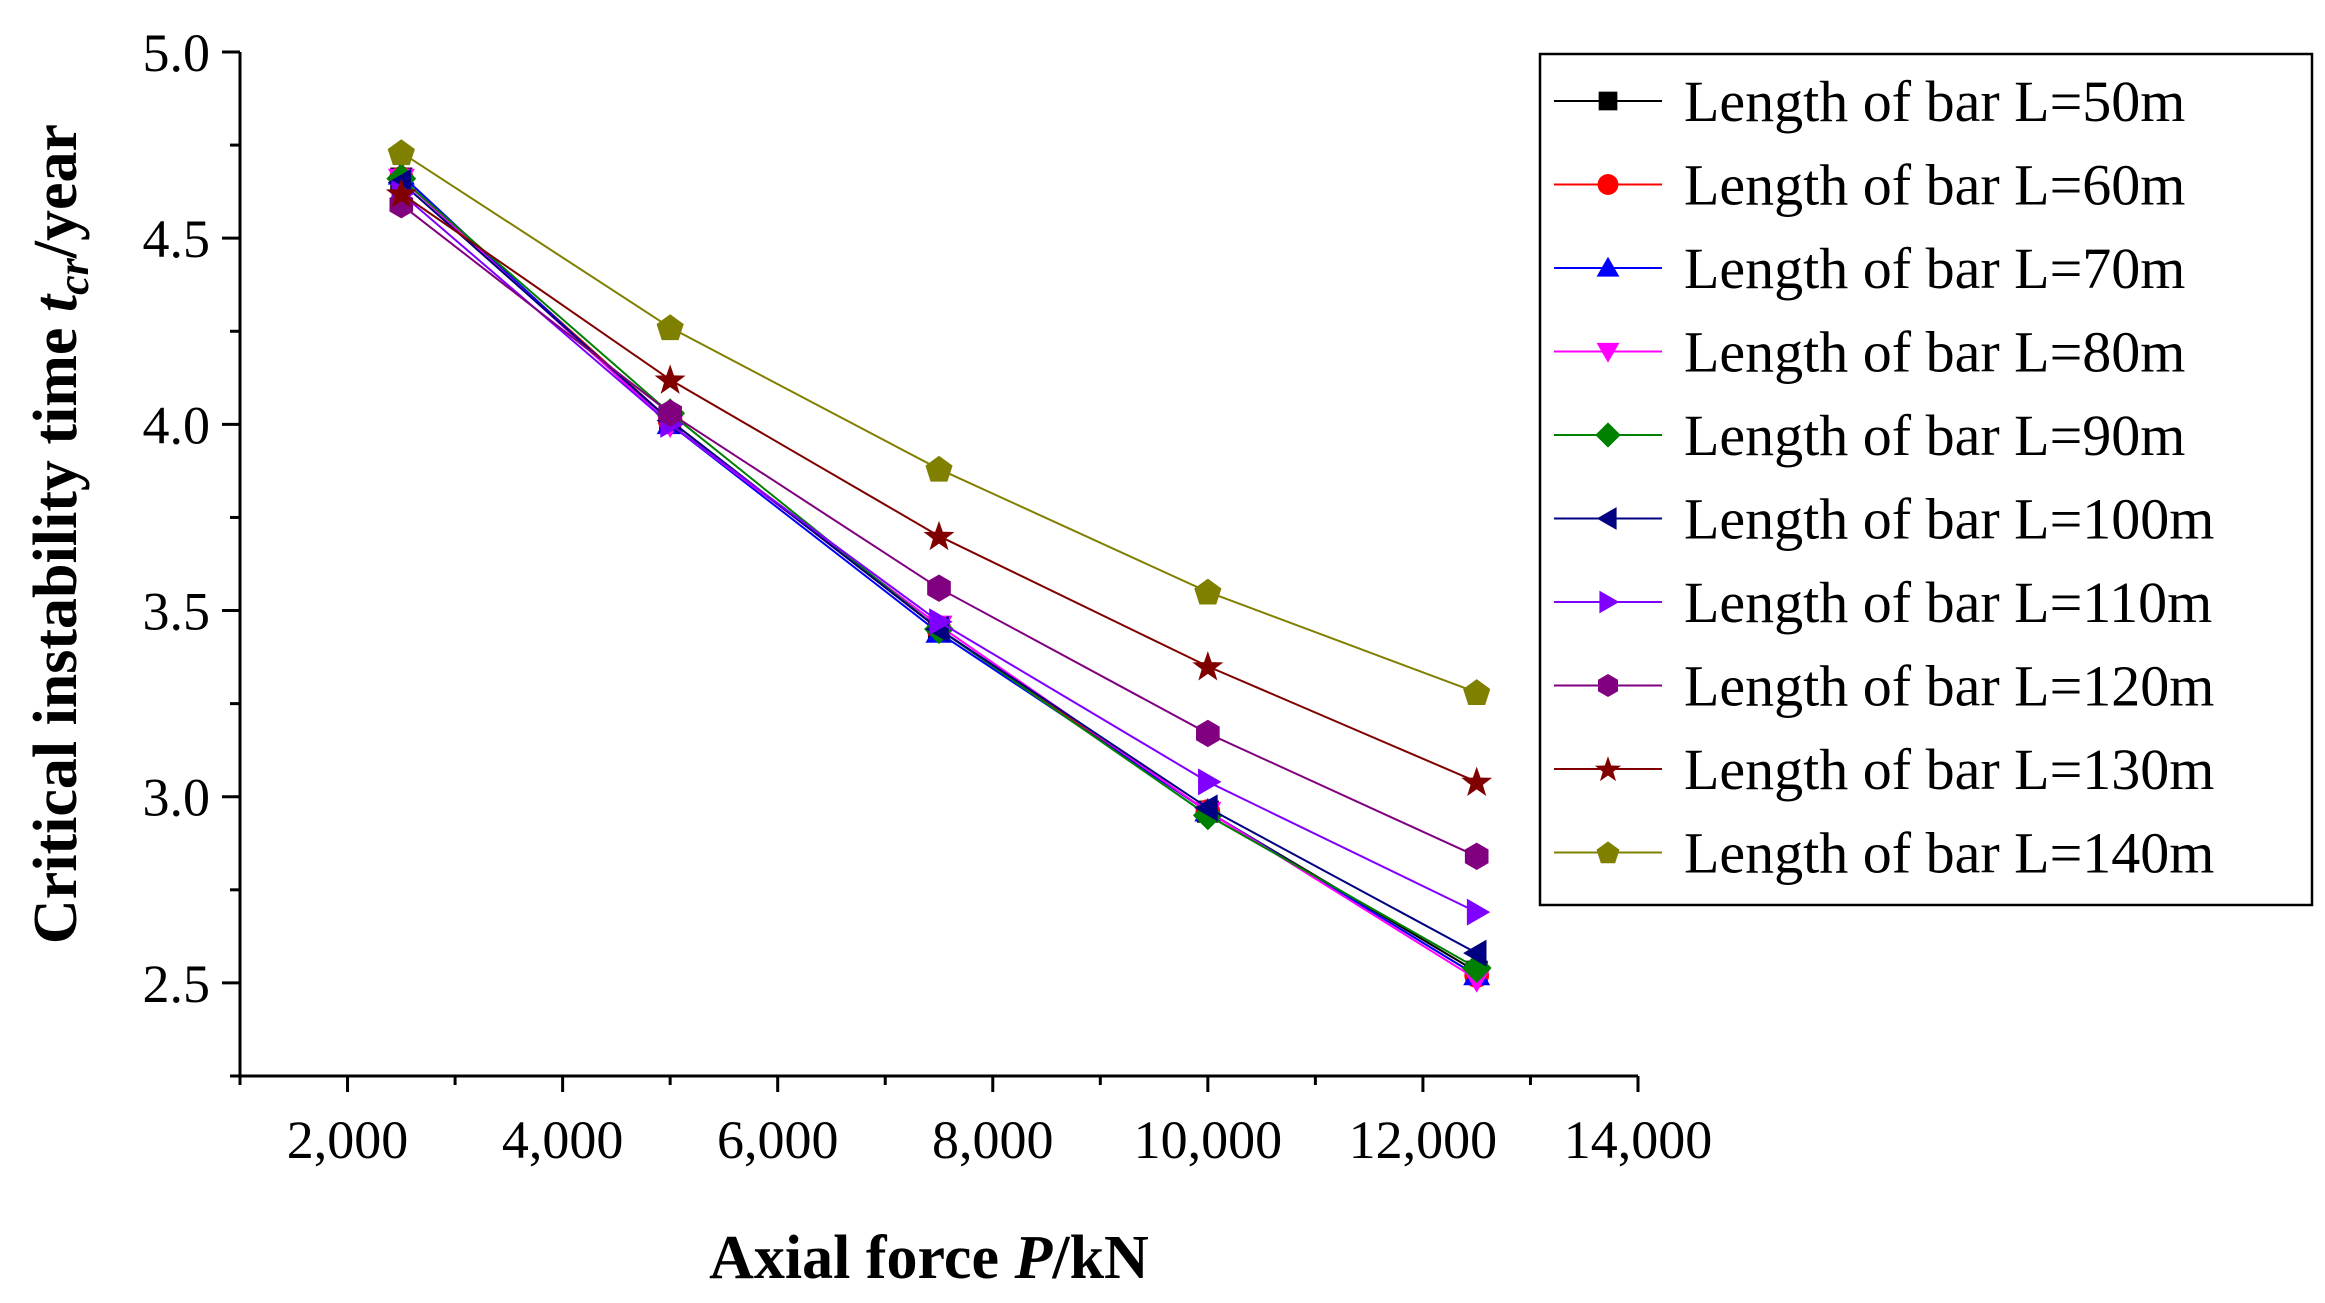  Describe the element at coordinates (1638, 1140) in the screenshot. I see `x-tick-label: 14,000` at that location.